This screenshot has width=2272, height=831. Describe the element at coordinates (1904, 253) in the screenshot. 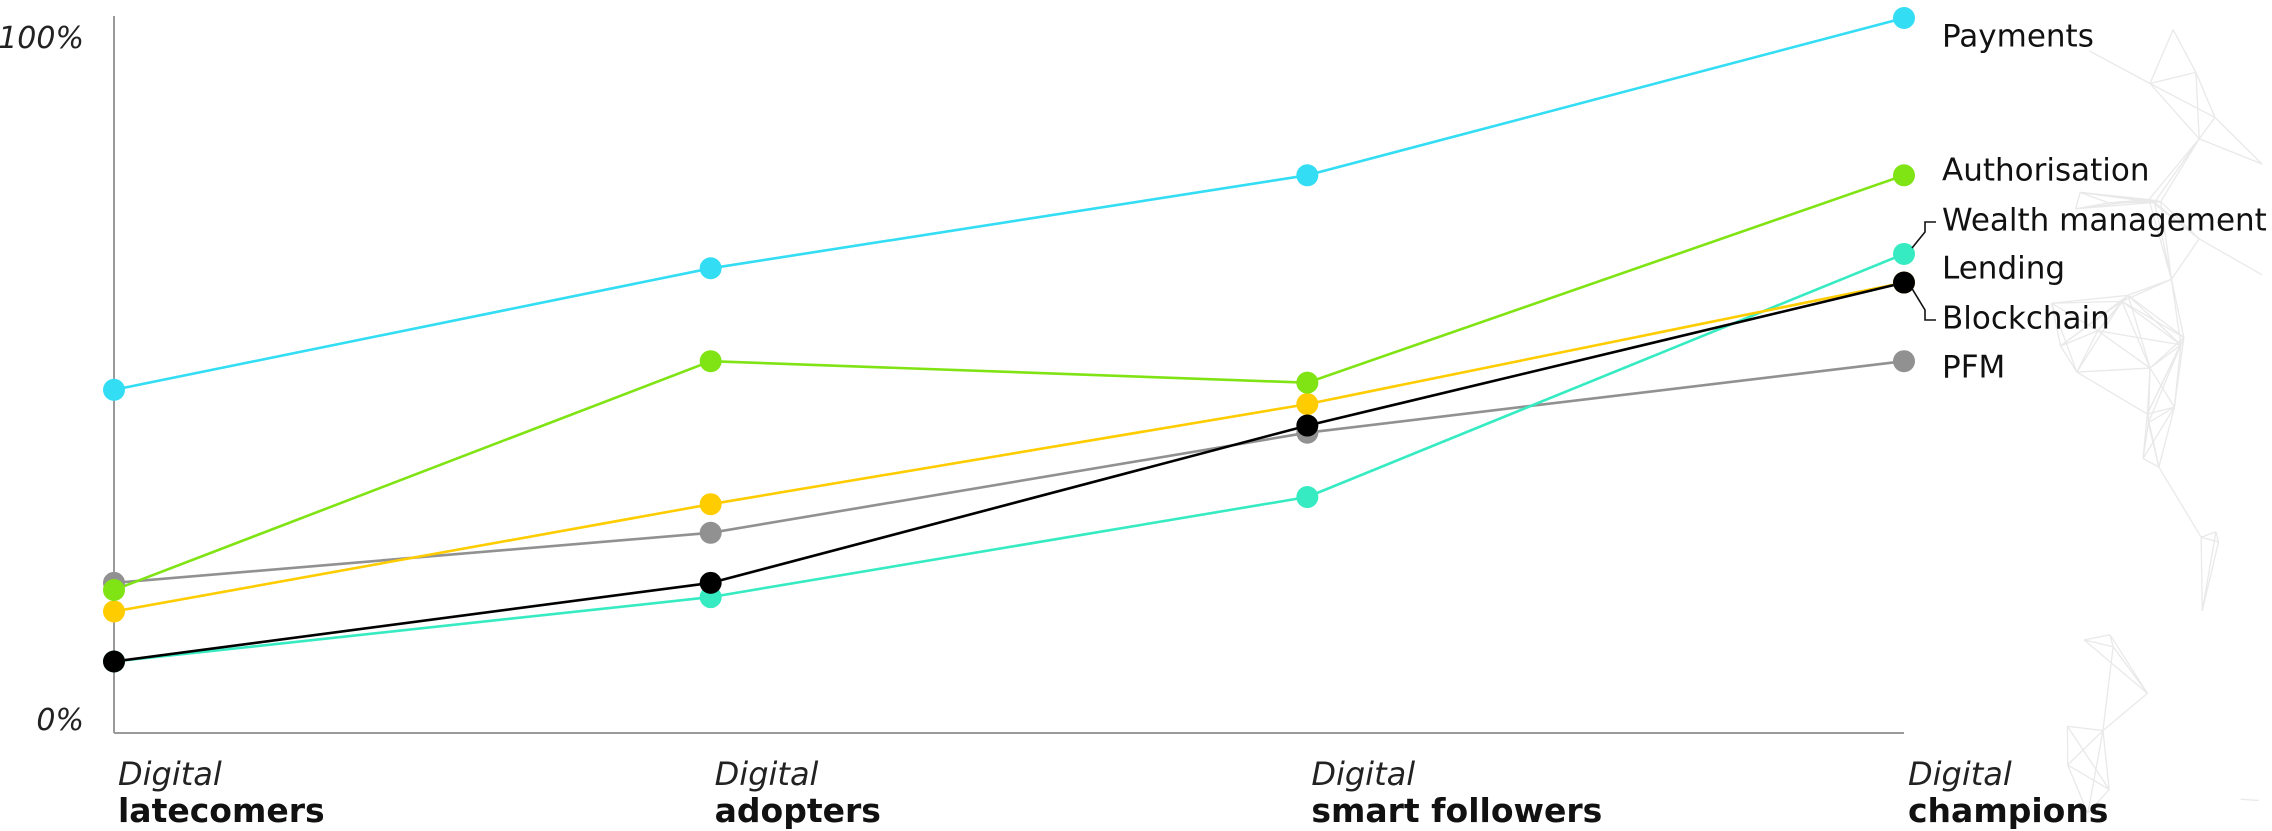

I see `data-point-wealth-management` at that location.